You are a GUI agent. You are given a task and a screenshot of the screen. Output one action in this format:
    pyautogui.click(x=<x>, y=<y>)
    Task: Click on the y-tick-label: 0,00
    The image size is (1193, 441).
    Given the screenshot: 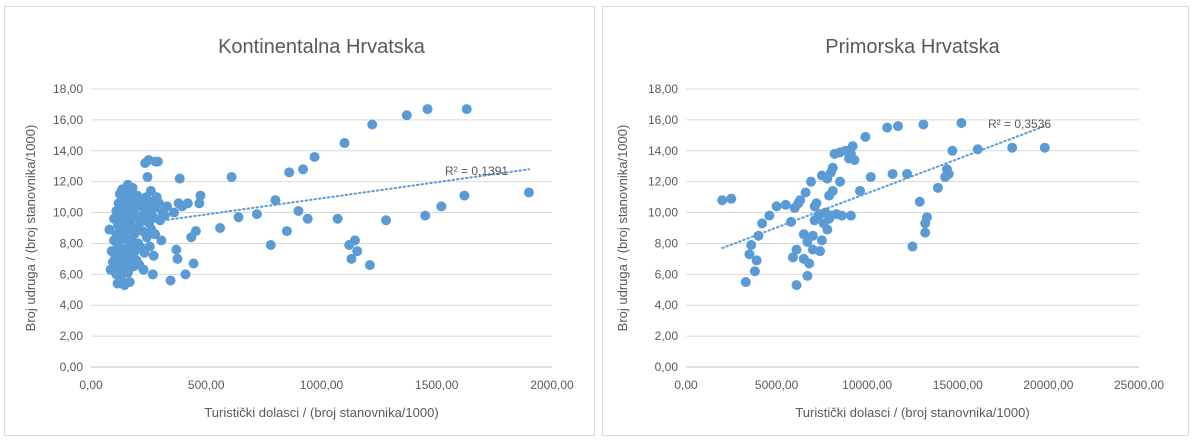 What is the action you would take?
    pyautogui.click(x=667, y=367)
    